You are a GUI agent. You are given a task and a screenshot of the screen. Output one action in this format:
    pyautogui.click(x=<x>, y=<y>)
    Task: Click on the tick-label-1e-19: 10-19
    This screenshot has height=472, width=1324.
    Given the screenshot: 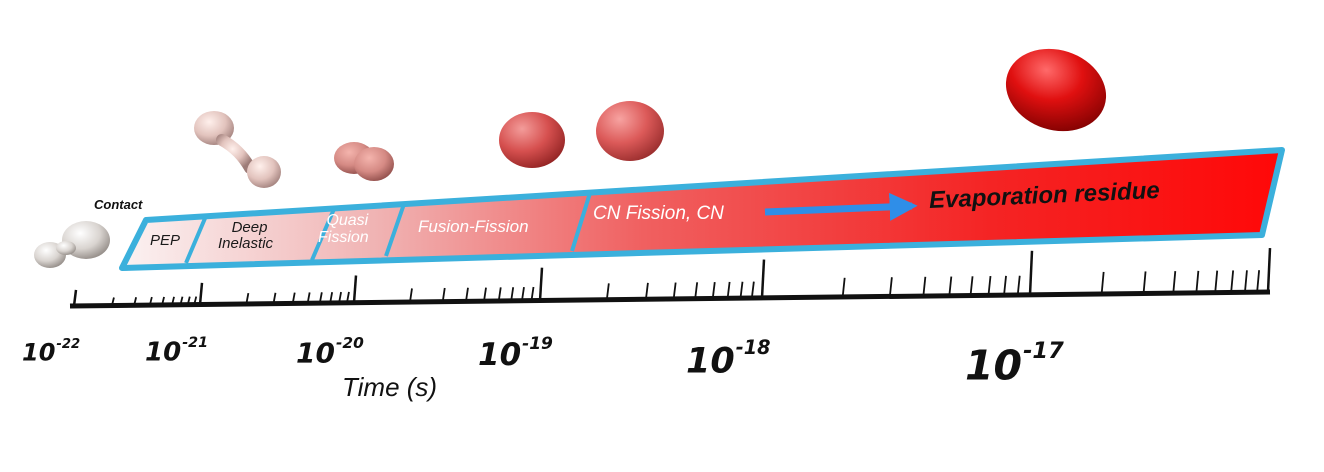 What is the action you would take?
    pyautogui.click(x=515, y=354)
    